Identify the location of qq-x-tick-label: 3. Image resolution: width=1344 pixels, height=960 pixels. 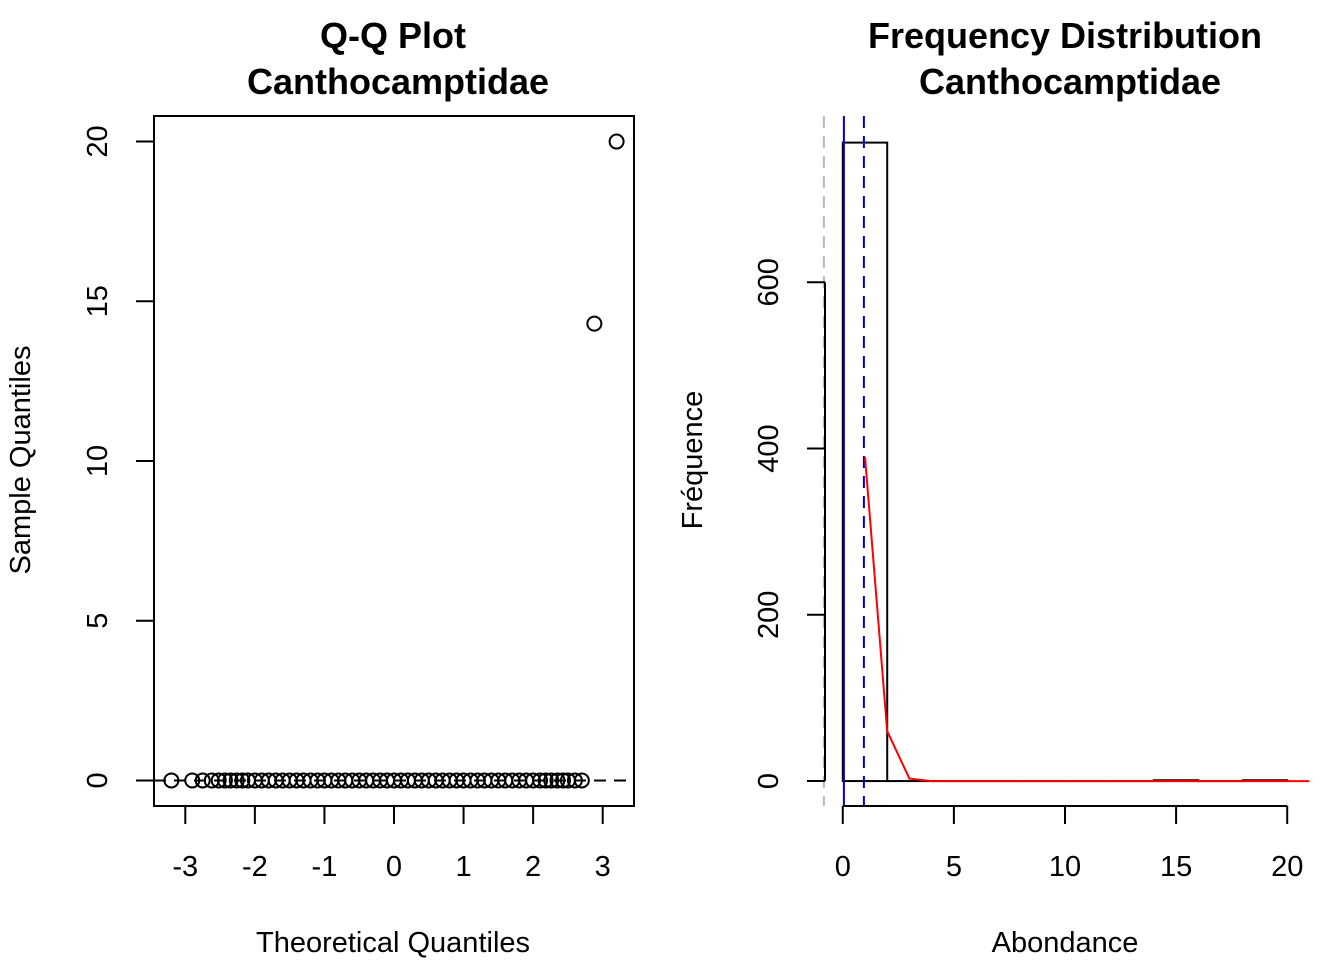
(603, 867).